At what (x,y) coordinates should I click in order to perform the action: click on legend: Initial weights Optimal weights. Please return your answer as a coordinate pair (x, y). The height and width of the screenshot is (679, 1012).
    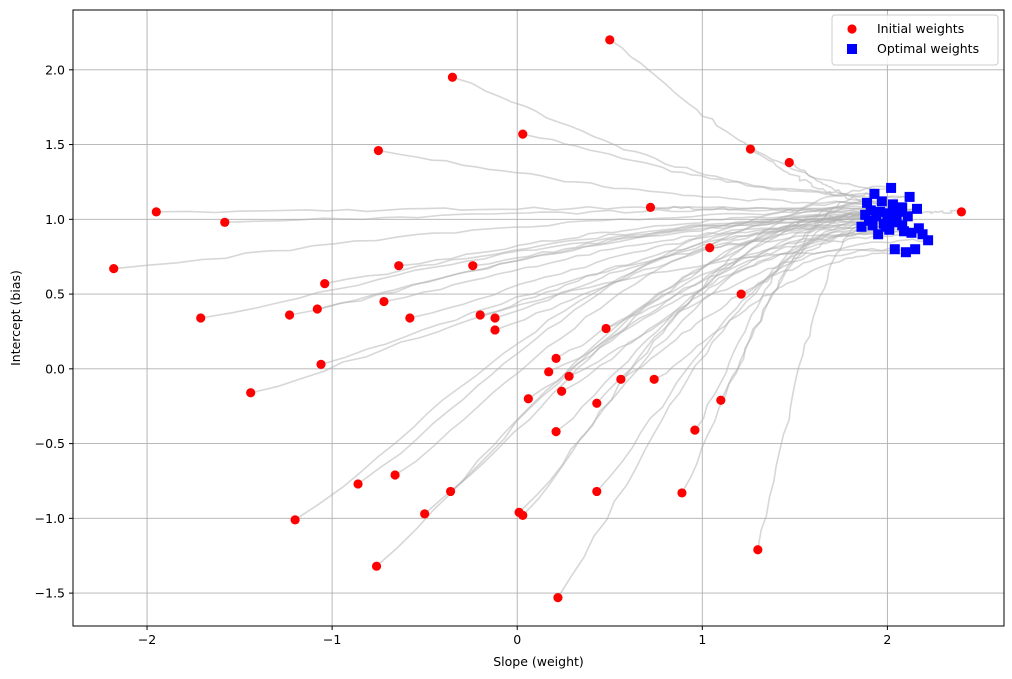
    Looking at the image, I should click on (915, 40).